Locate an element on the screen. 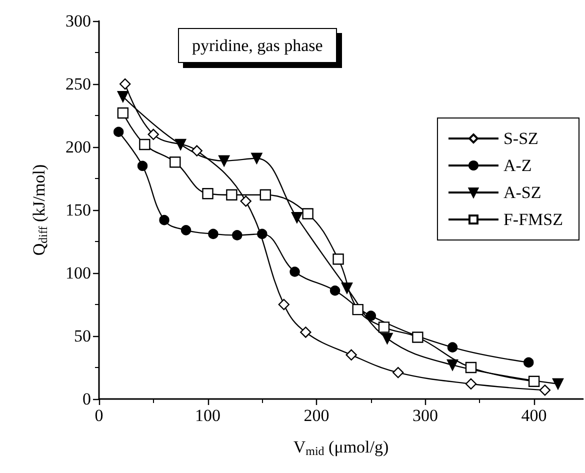 The height and width of the screenshot is (473, 585). x-tick-label: 200 is located at coordinates (317, 415).